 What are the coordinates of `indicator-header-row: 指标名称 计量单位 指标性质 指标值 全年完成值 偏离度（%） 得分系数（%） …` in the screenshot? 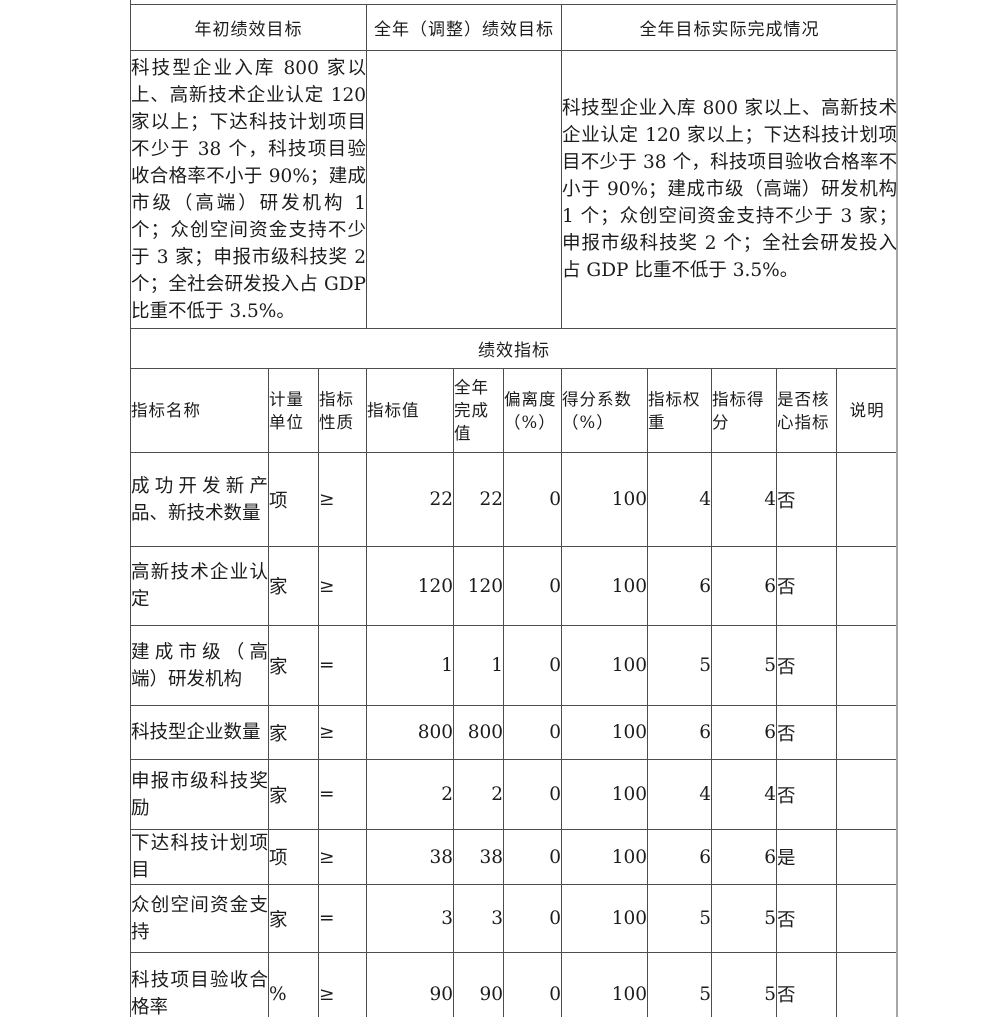 It's located at (514, 410).